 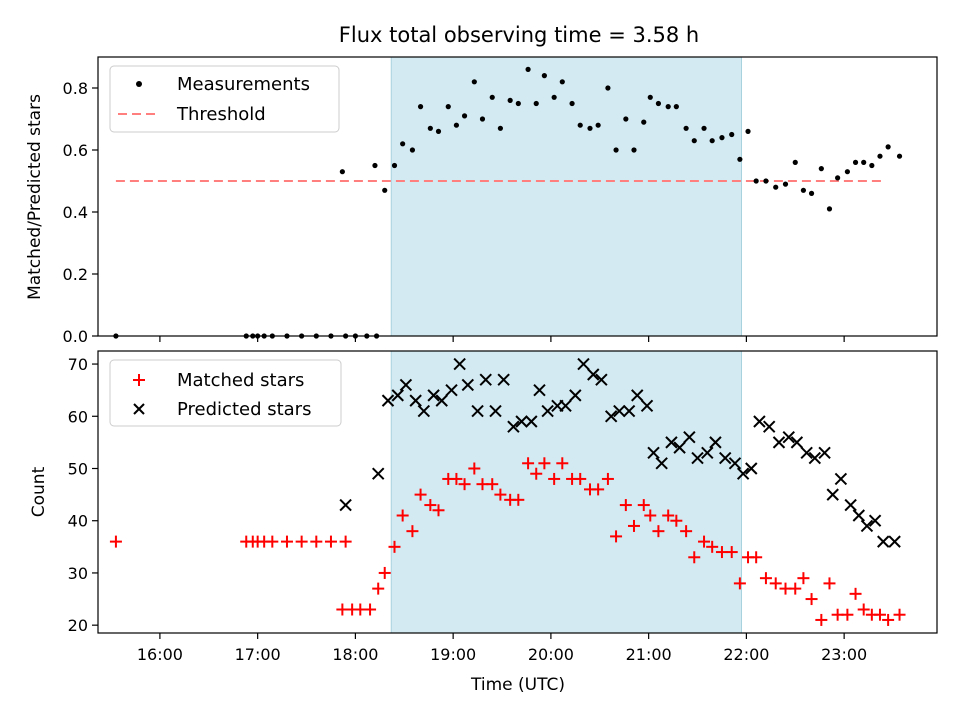 What do you see at coordinates (224, 99) in the screenshot?
I see `top-legend: Measurements Threshold` at bounding box center [224, 99].